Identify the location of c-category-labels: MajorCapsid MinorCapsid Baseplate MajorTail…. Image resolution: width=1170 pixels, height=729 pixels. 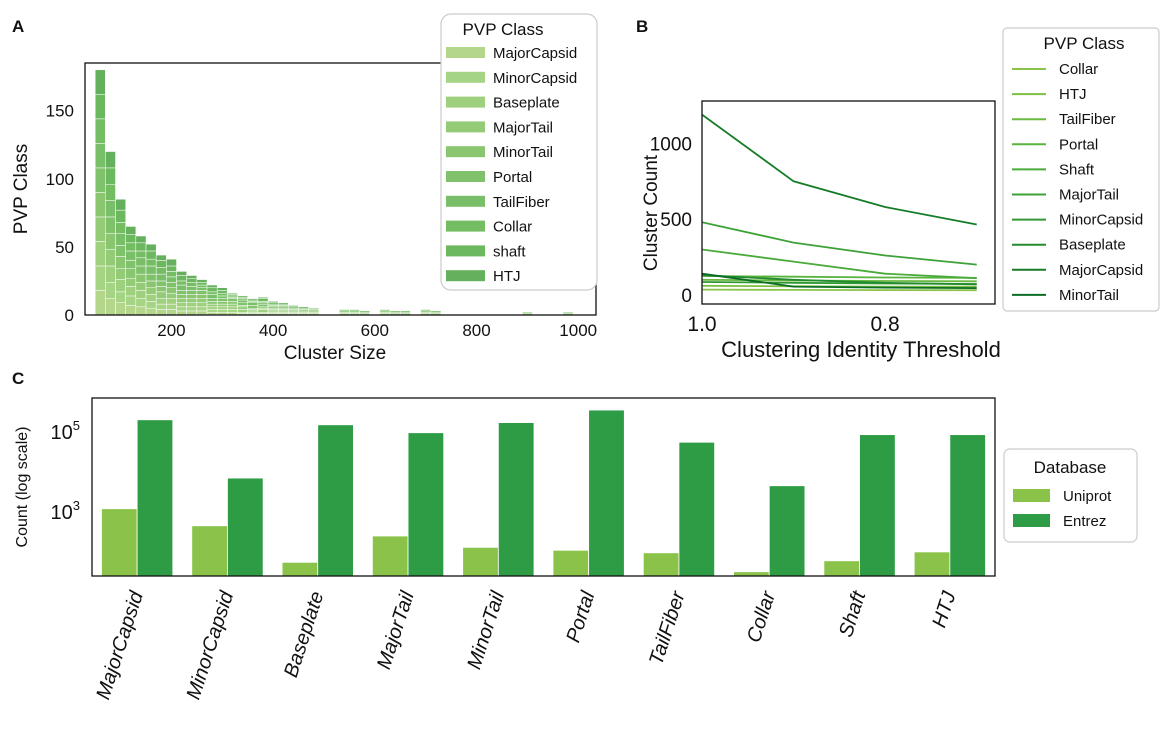
(526, 644).